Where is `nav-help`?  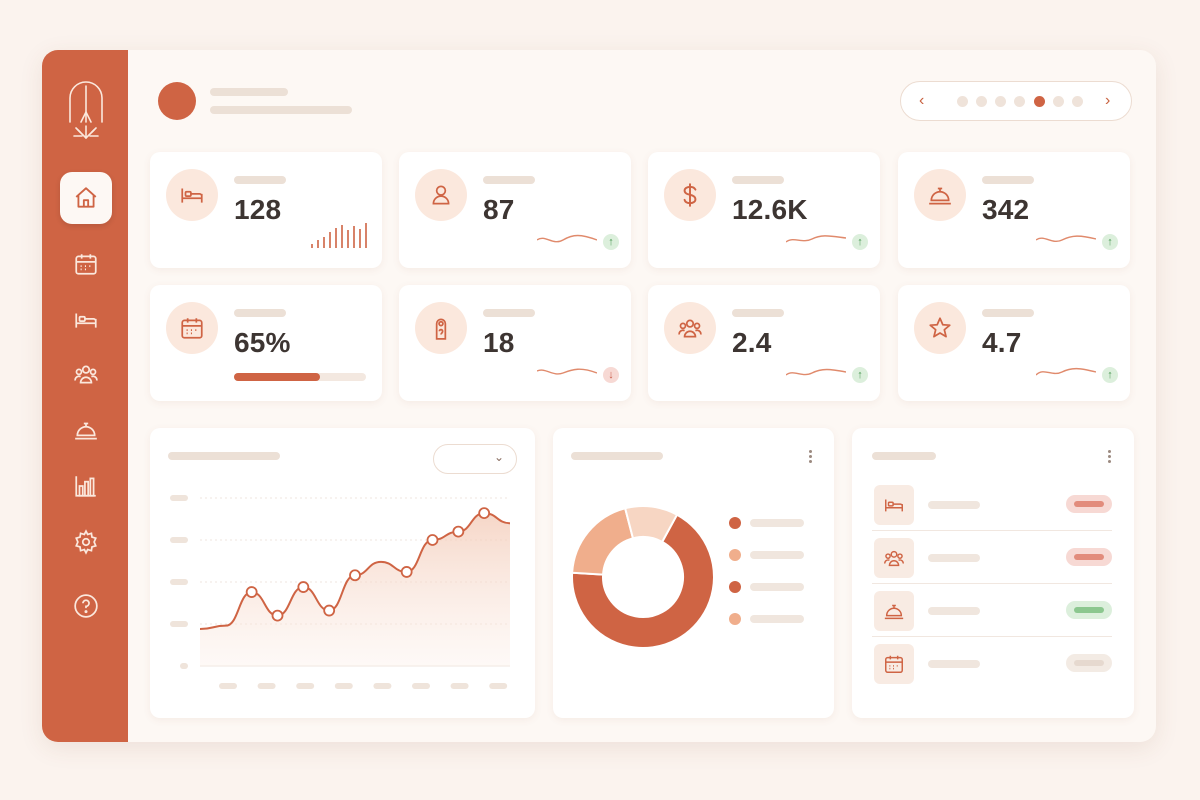
nav-help is located at coordinates (86, 606).